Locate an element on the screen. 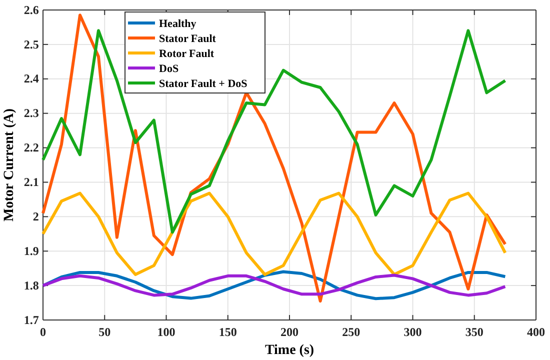 The width and height of the screenshot is (550, 360). y-tick-label: 2 is located at coordinates (35, 217).